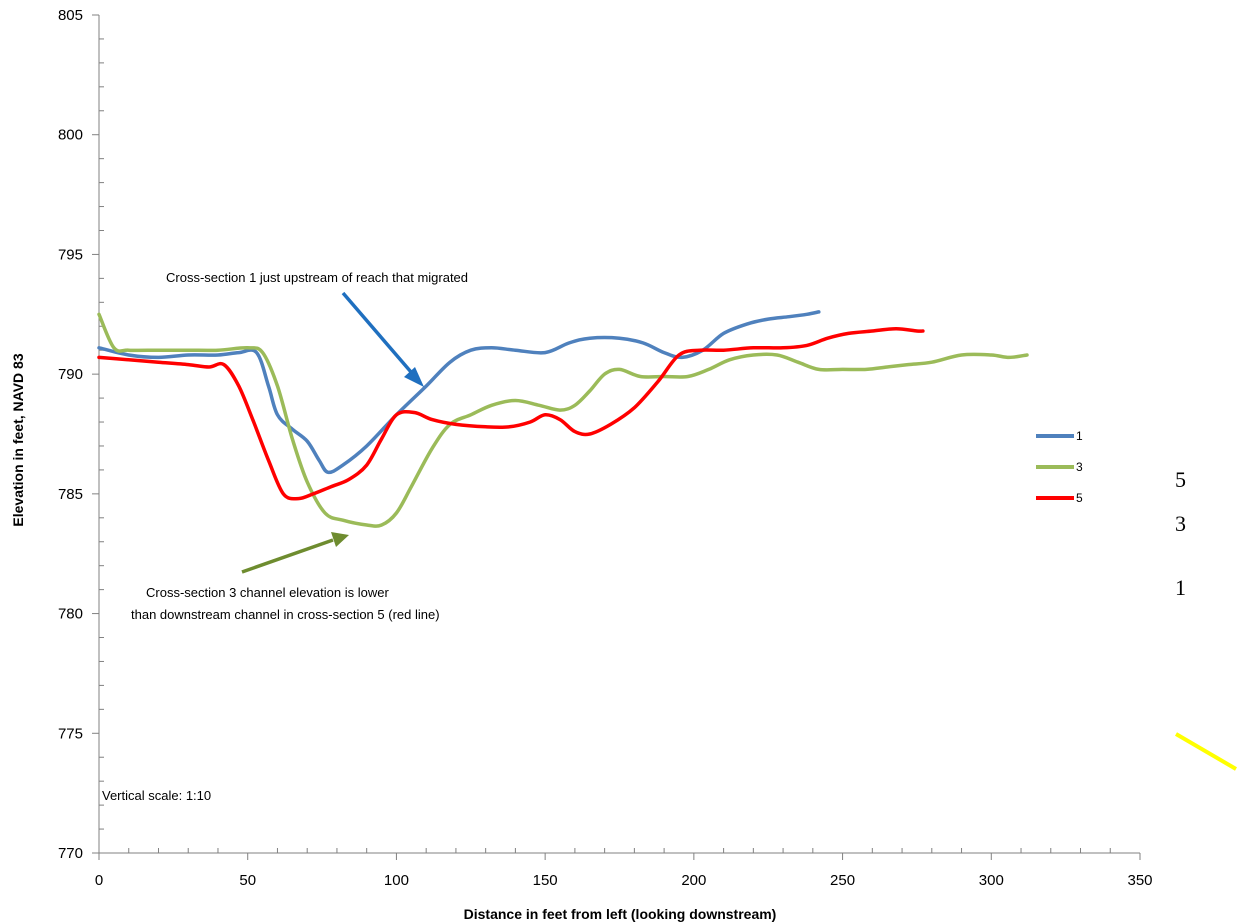  Describe the element at coordinates (70, 614) in the screenshot. I see `y-tick-label: 780` at that location.